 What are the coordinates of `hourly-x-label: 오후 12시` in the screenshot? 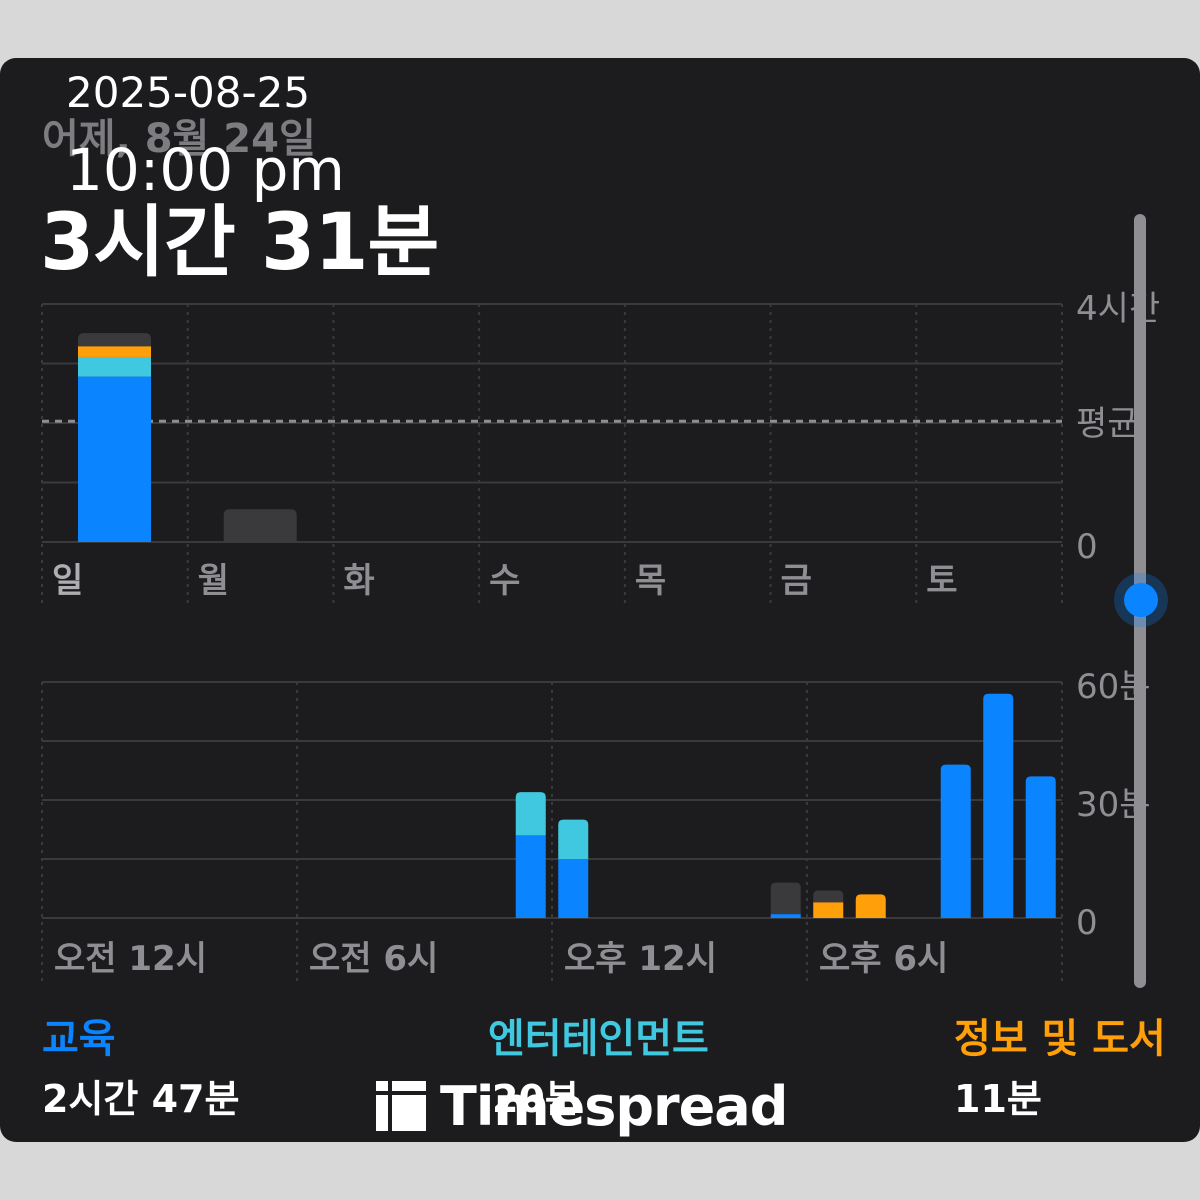 It's located at (640, 959).